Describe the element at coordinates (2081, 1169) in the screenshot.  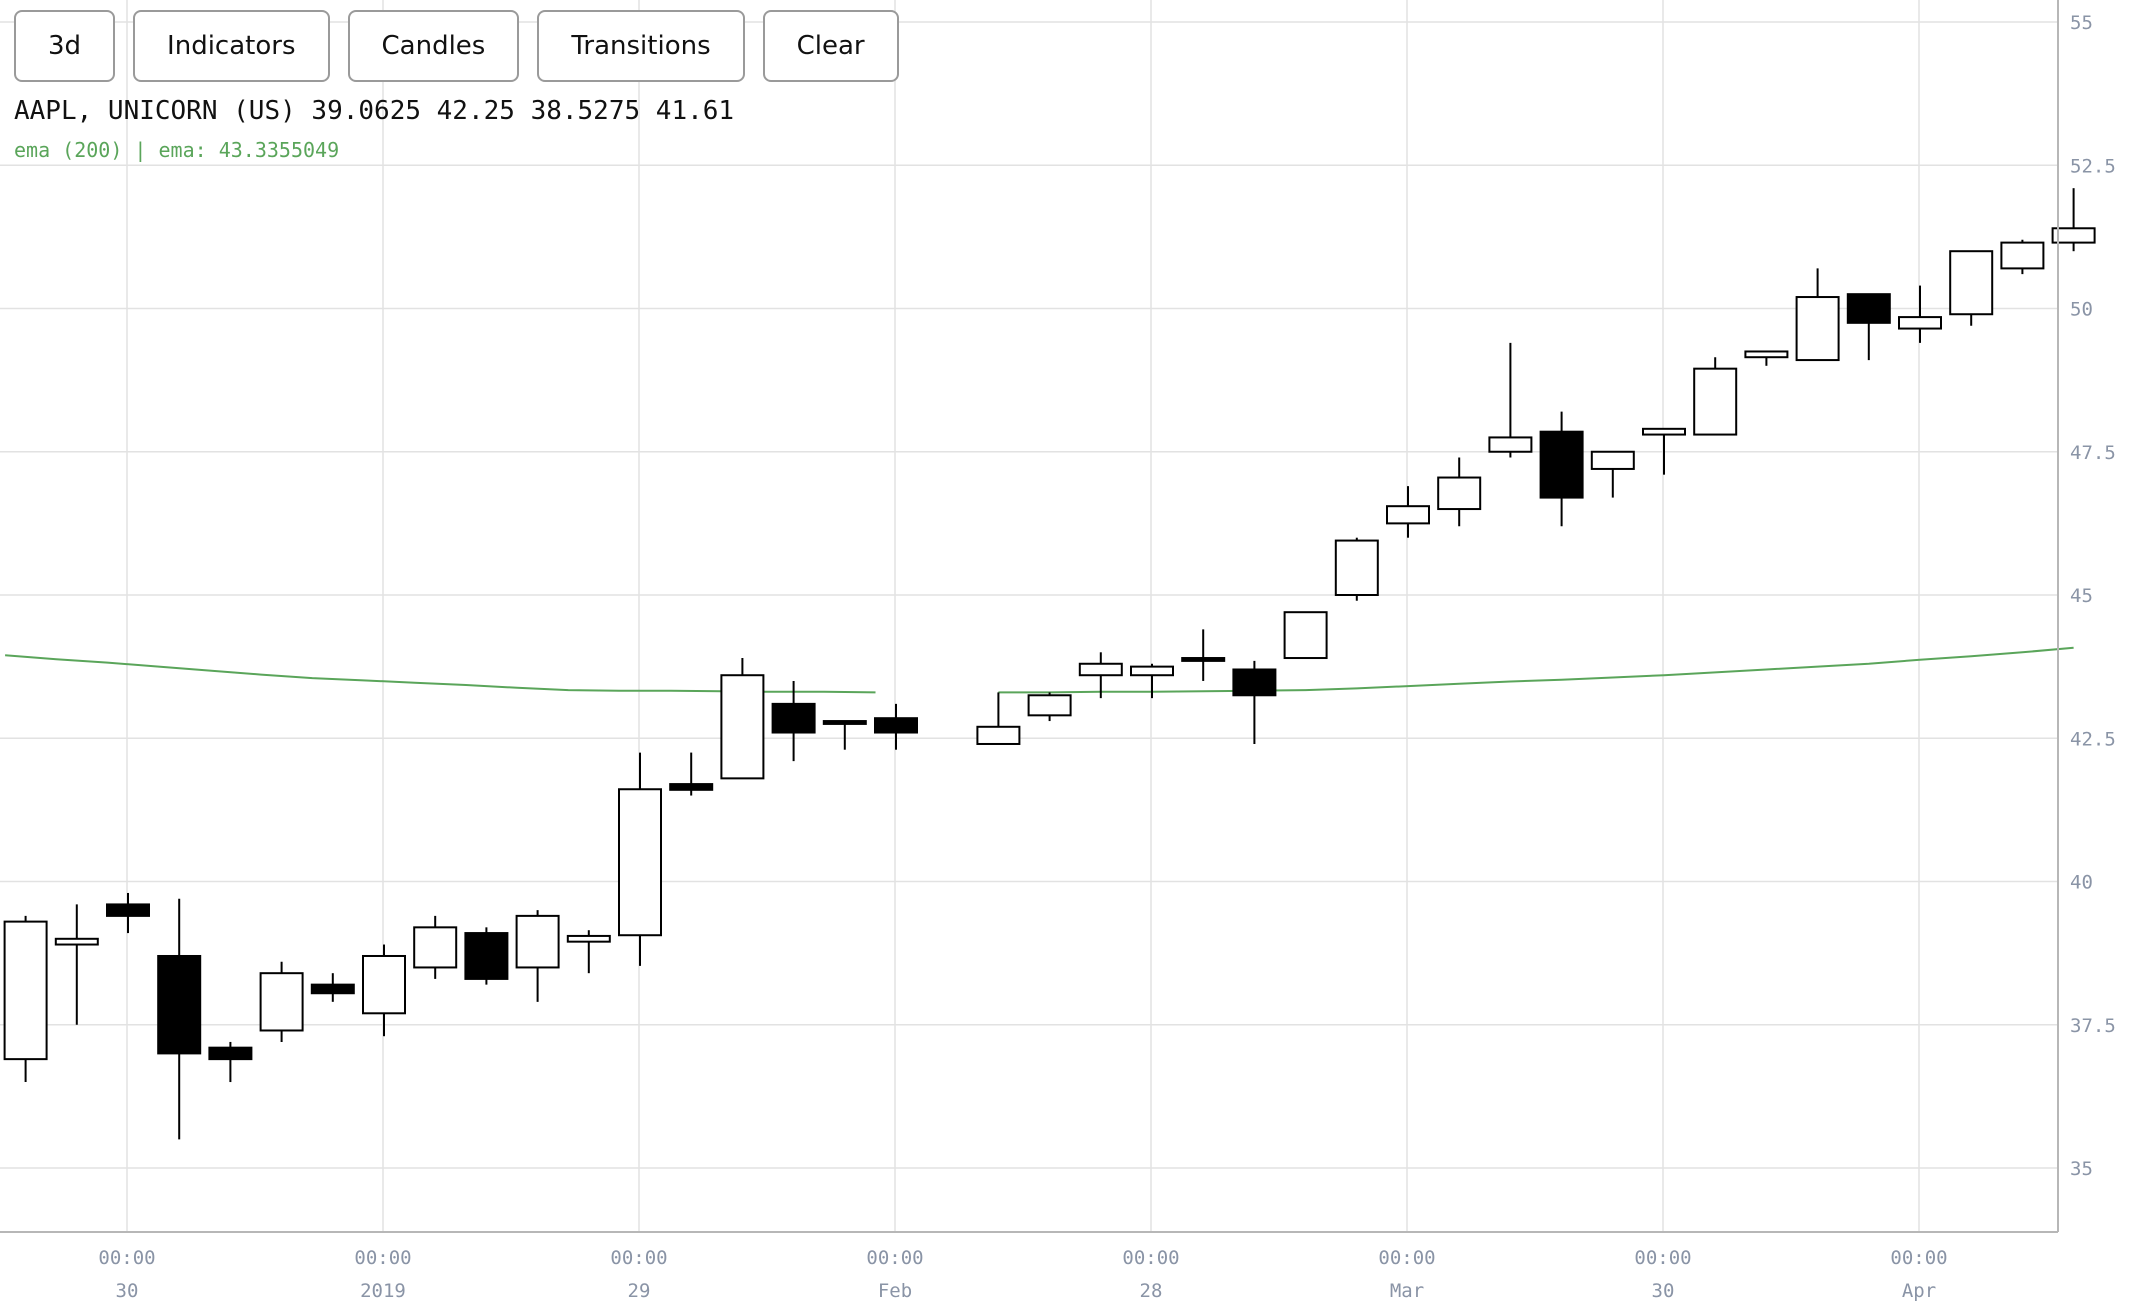
I see `price-tick-label: 35` at that location.